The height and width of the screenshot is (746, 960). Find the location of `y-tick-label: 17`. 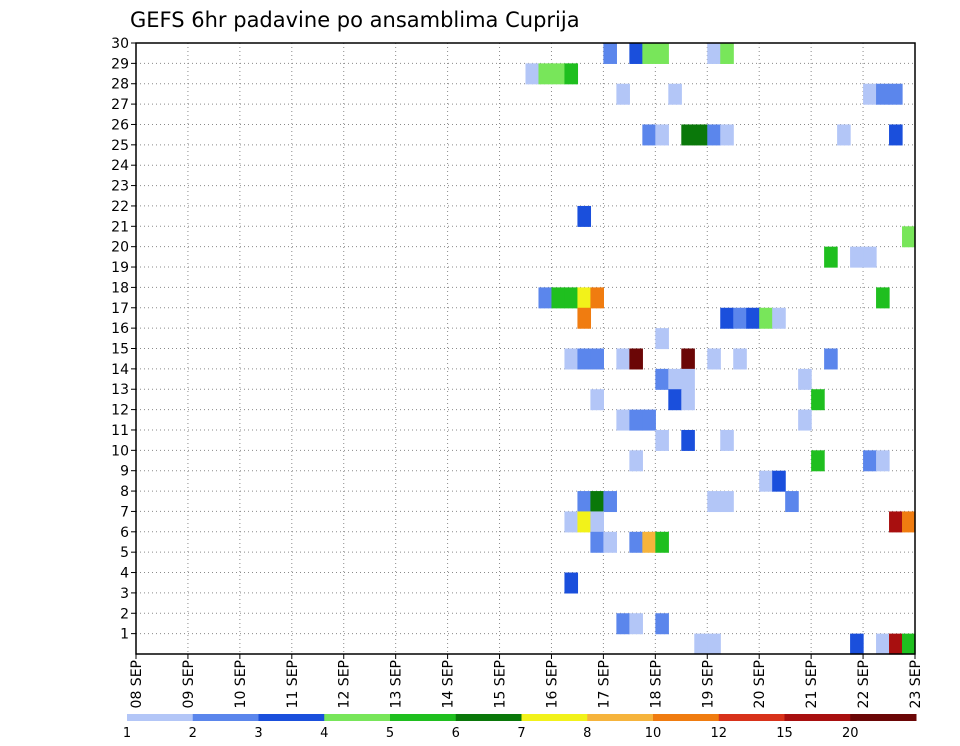

y-tick-label: 17 is located at coordinates (120, 309).